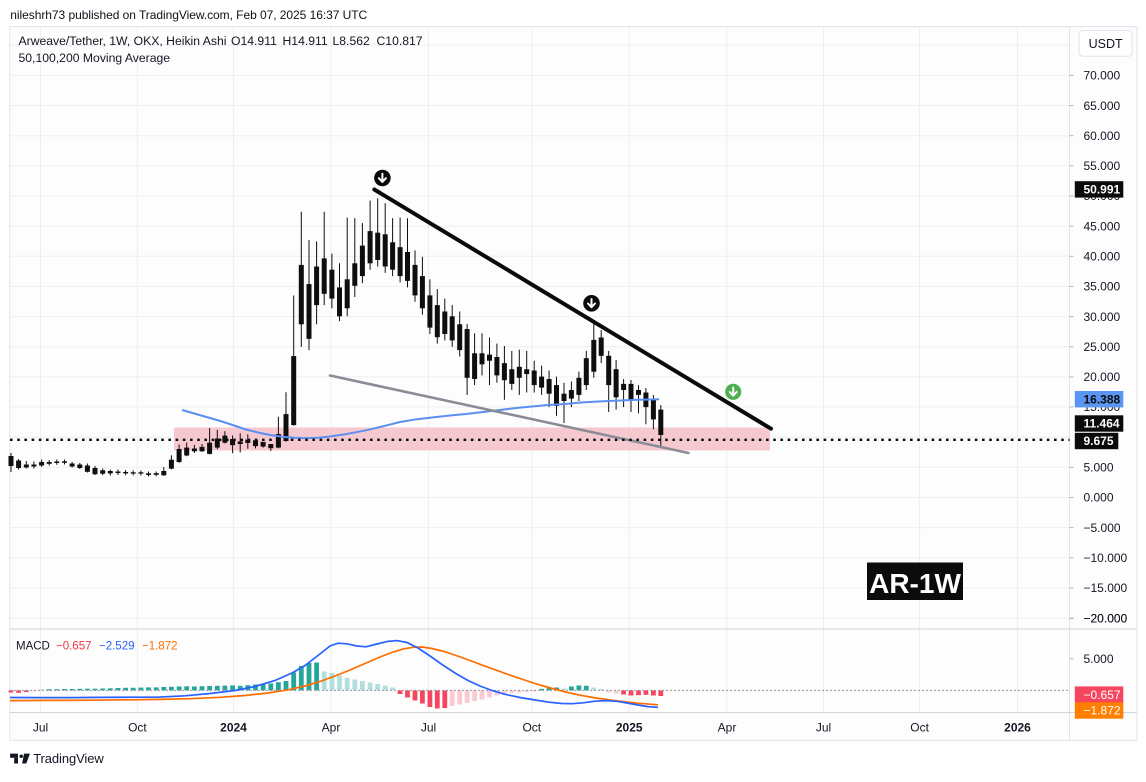  I want to click on svg-text: 11.464, so click(1102, 424).